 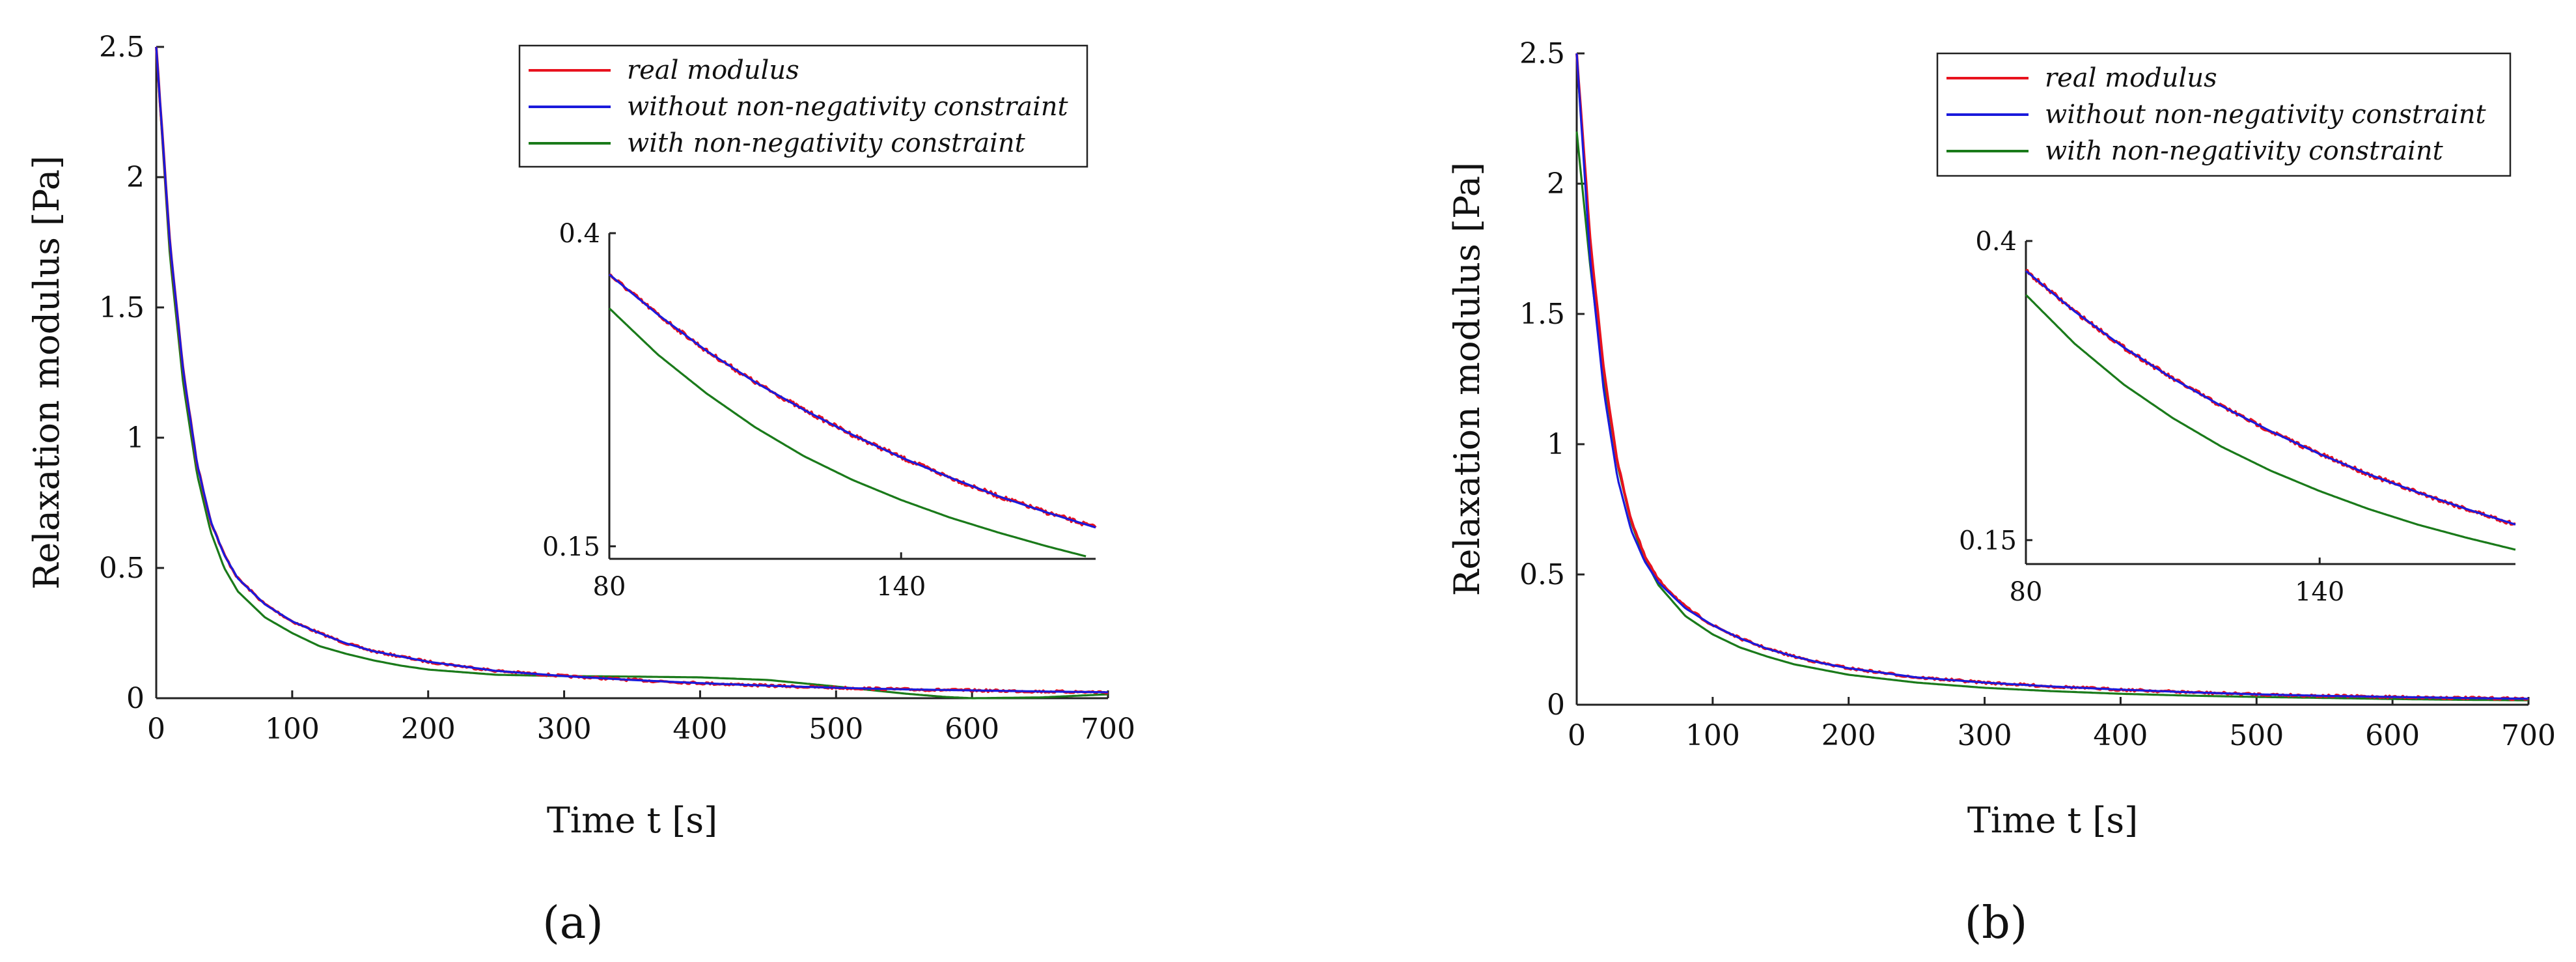 I want to click on panel-label: (b), so click(x=1996, y=923).